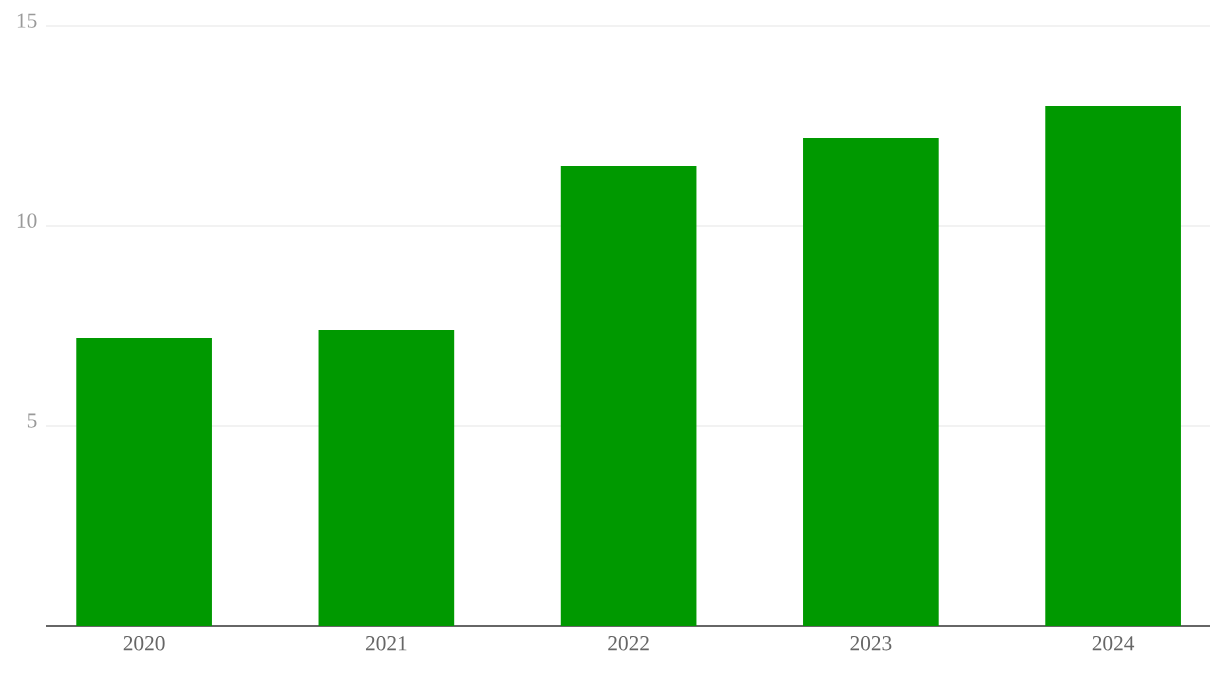 This screenshot has width=1220, height=686. What do you see at coordinates (27, 220) in the screenshot?
I see `y-tick-label: 10` at bounding box center [27, 220].